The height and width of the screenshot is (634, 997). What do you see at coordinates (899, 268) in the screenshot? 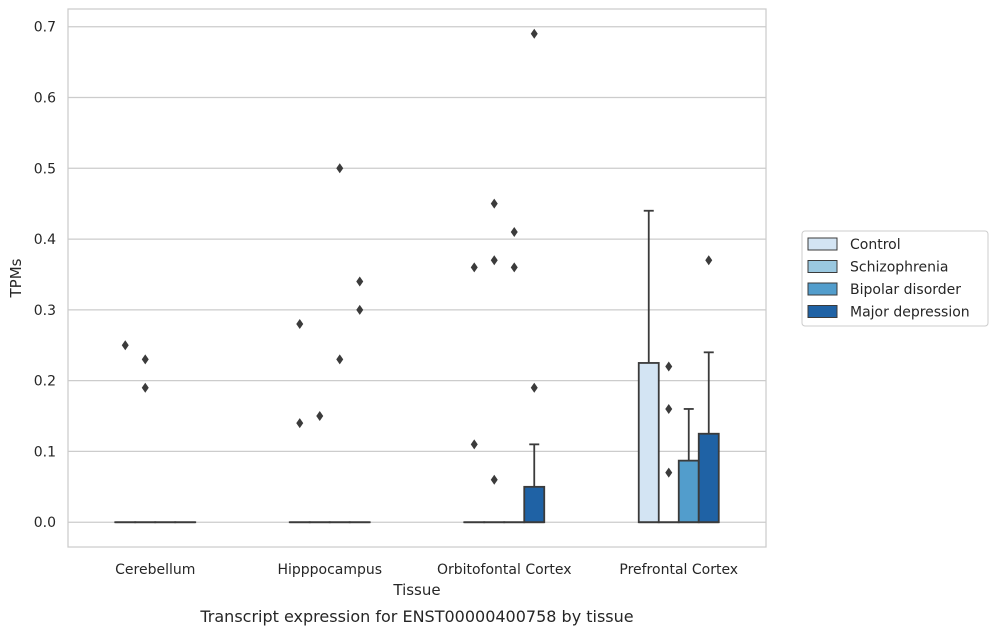
I see `legend-label: Schizophrenia` at bounding box center [899, 268].